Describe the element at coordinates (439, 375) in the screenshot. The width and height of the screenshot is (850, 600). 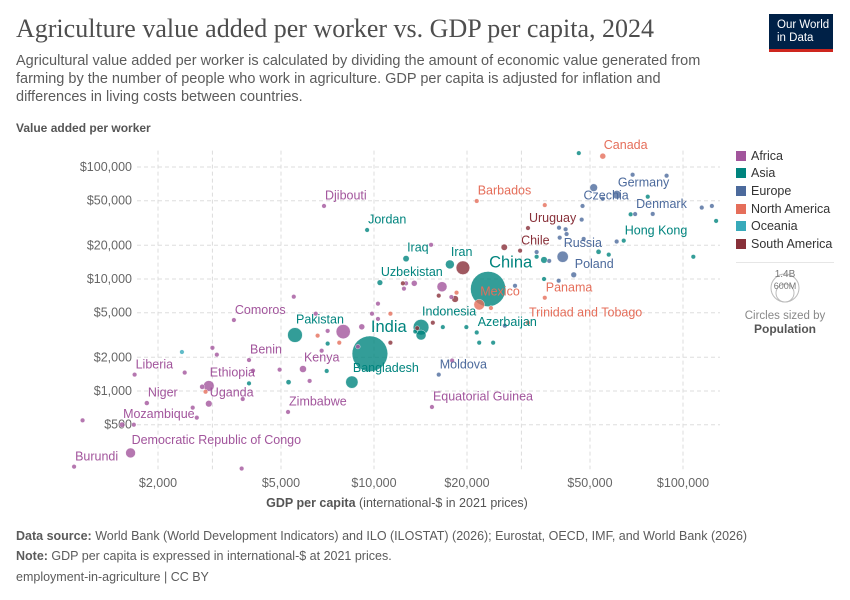
I see `data-point-moldova` at that location.